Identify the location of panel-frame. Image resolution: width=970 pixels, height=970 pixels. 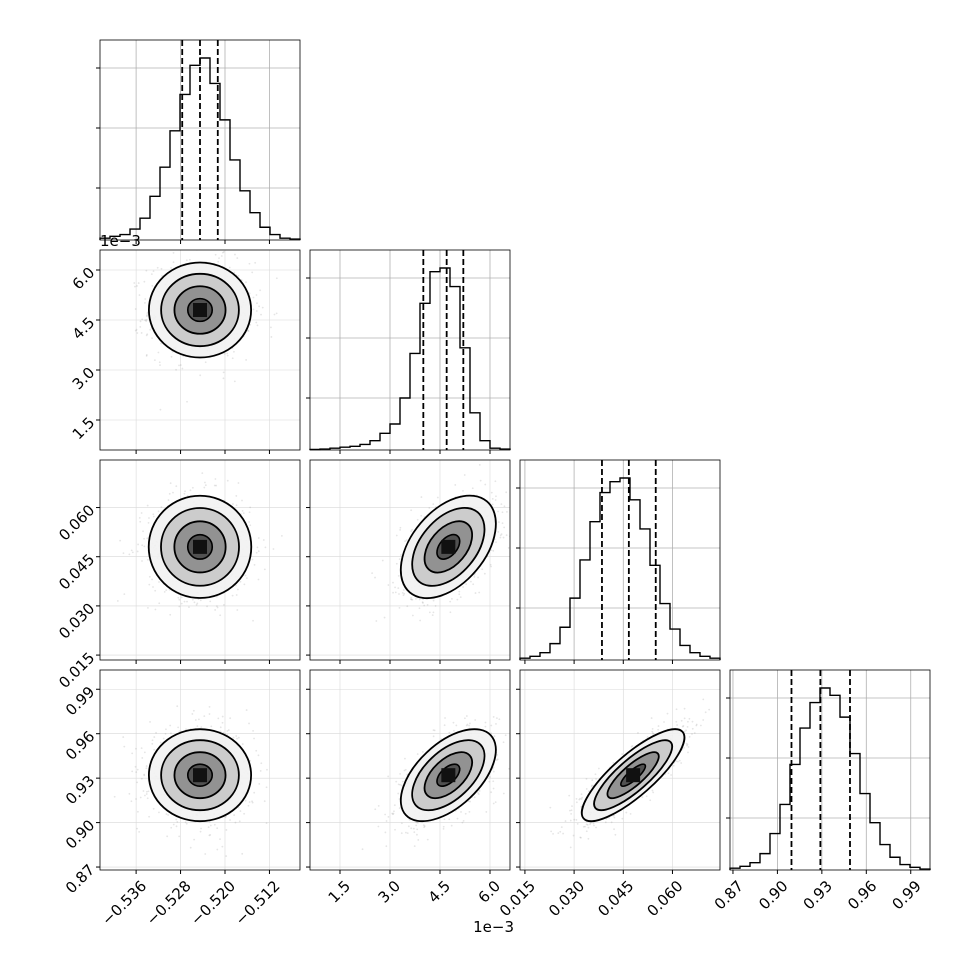
(410, 770).